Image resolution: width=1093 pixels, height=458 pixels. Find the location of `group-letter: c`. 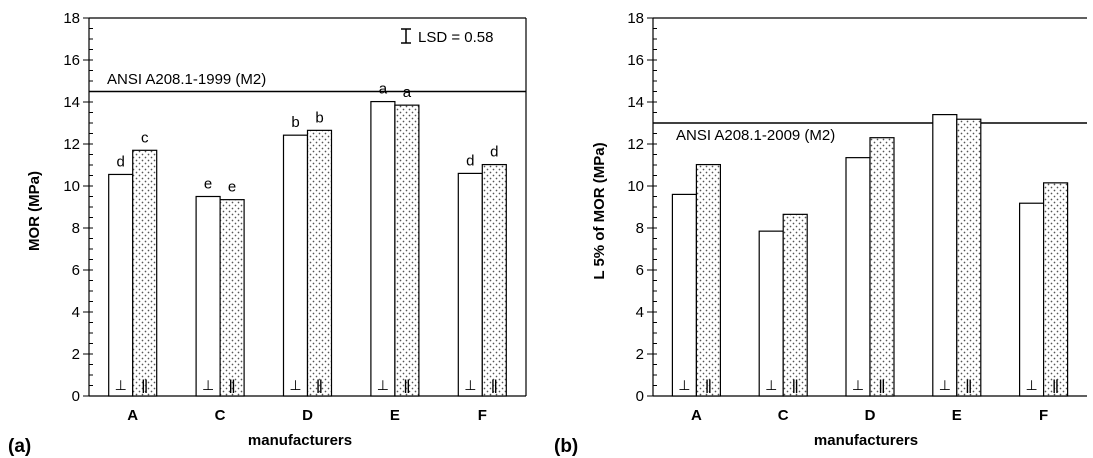

group-letter: c is located at coordinates (145, 137).